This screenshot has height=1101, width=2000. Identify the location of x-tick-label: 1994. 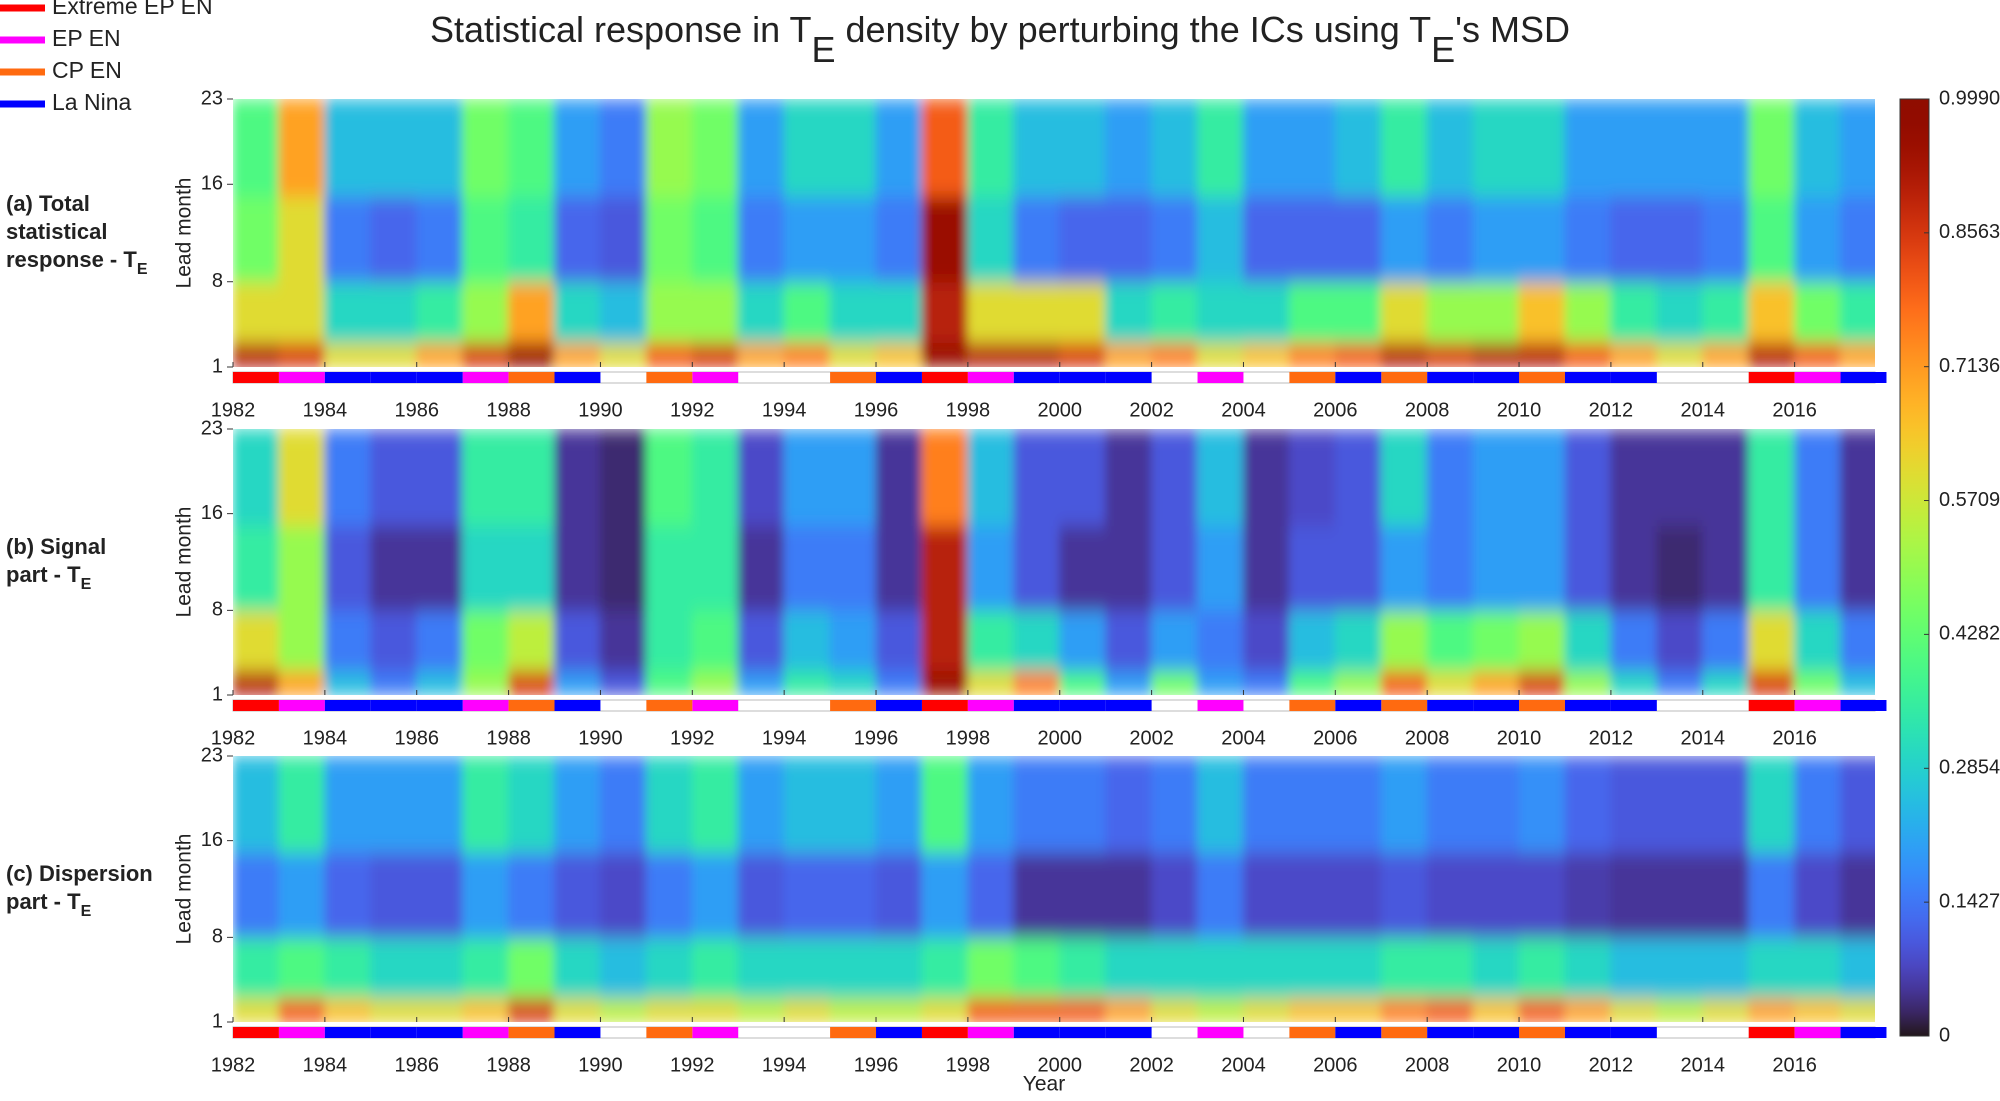
(784, 1065).